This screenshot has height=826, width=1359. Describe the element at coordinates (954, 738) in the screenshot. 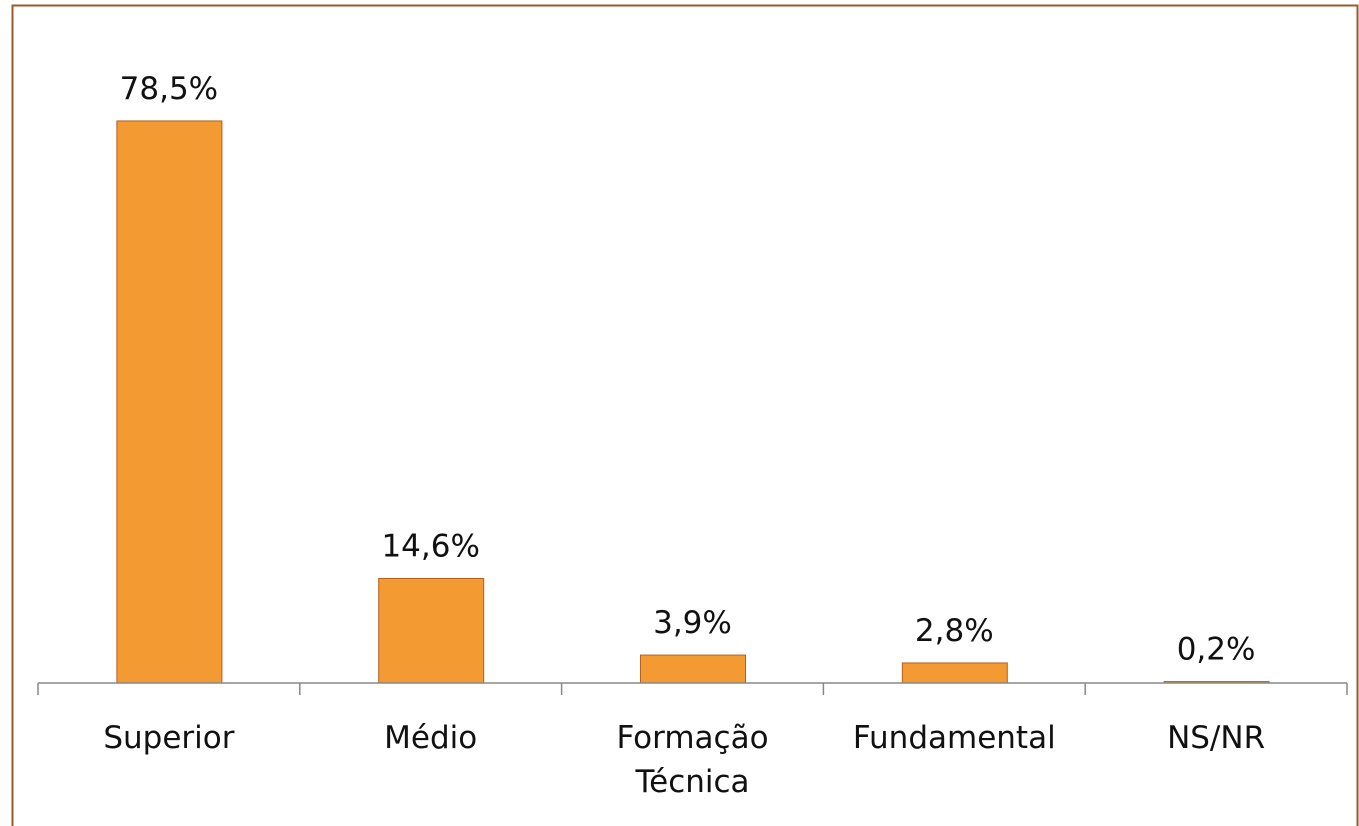

I see `x-tick-label: Fundamental` at that location.